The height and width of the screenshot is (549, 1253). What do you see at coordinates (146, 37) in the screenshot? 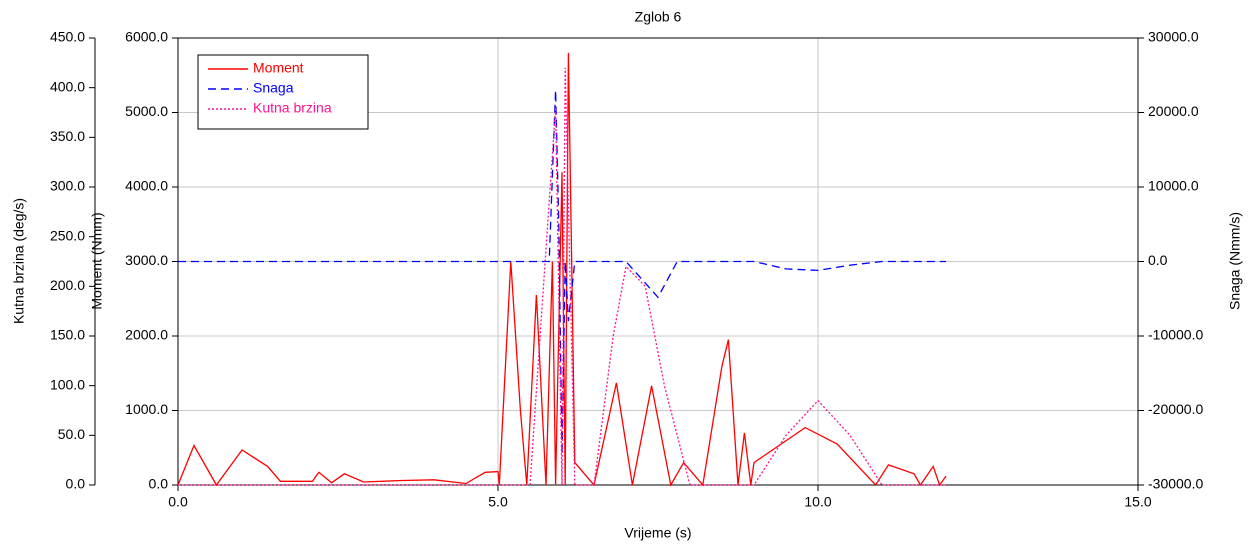
I see `y-tick-label: 6000.0` at bounding box center [146, 37].